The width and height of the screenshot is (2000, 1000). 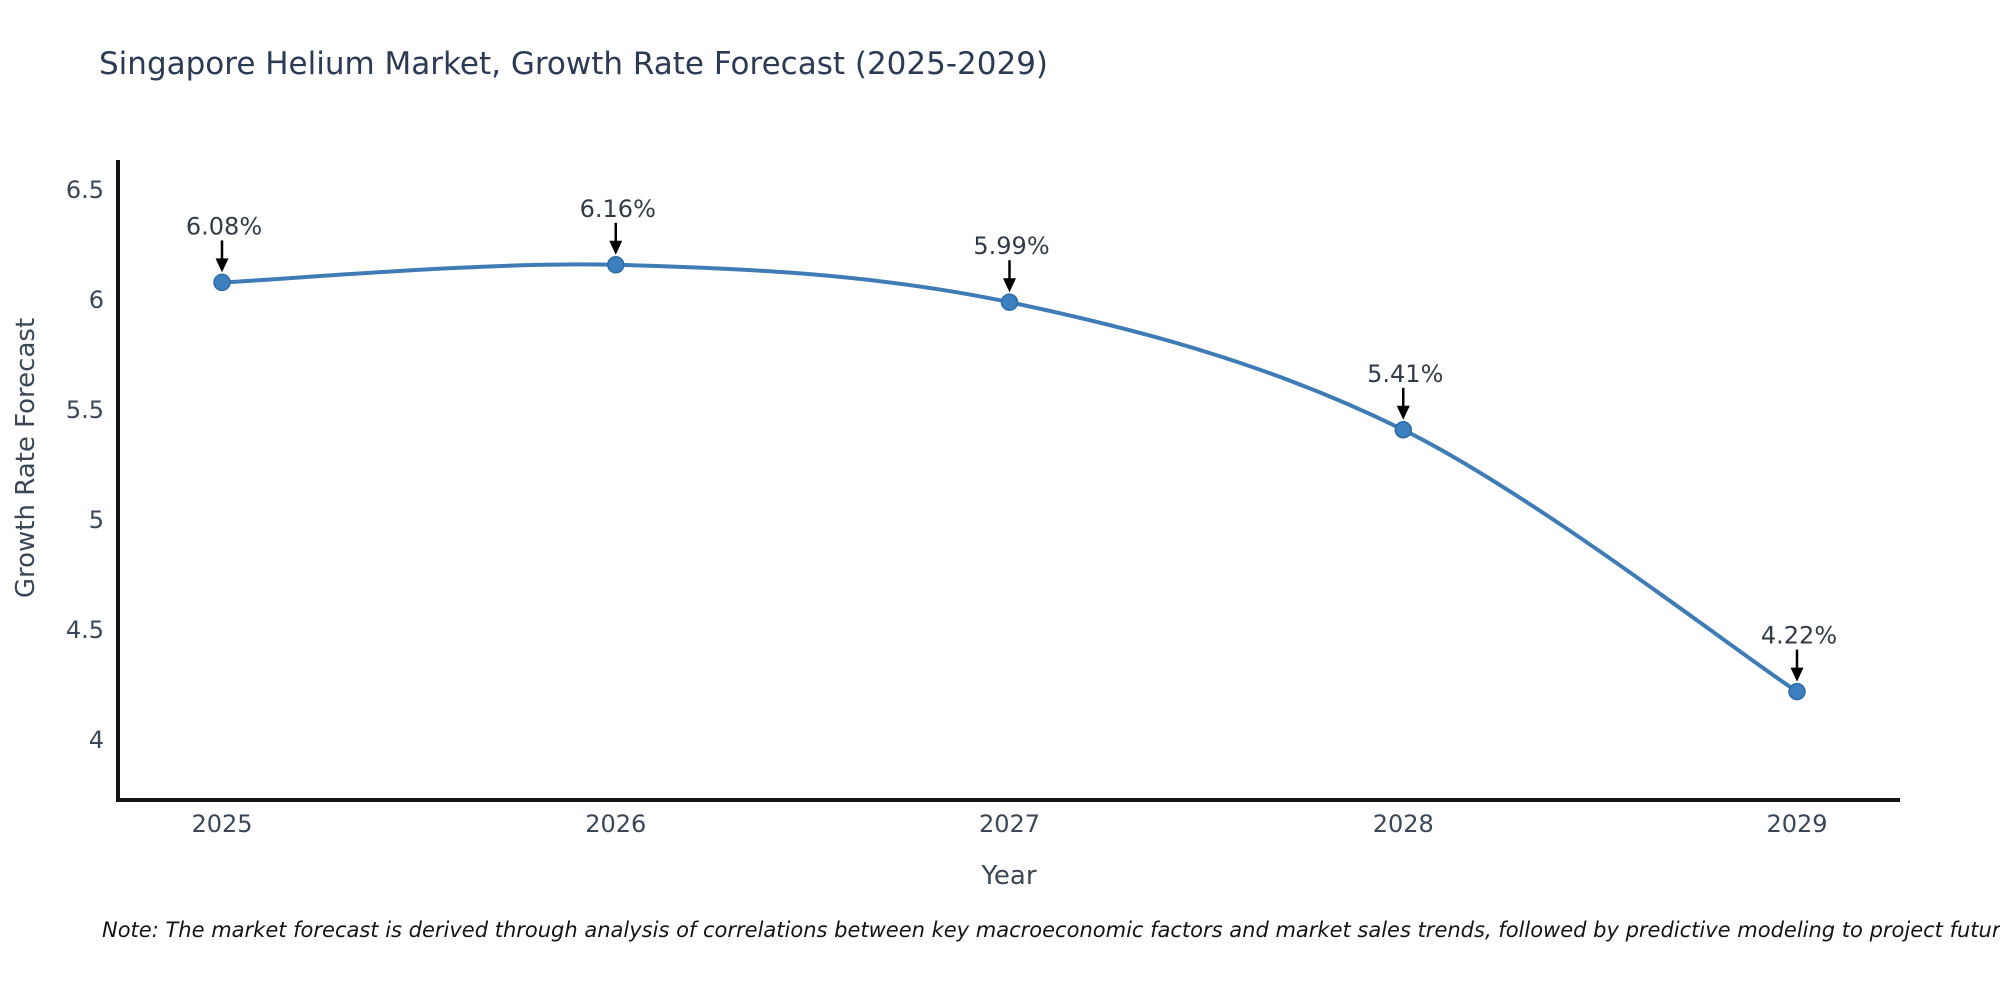 I want to click on x-axis-label: Year, so click(x=1009, y=876).